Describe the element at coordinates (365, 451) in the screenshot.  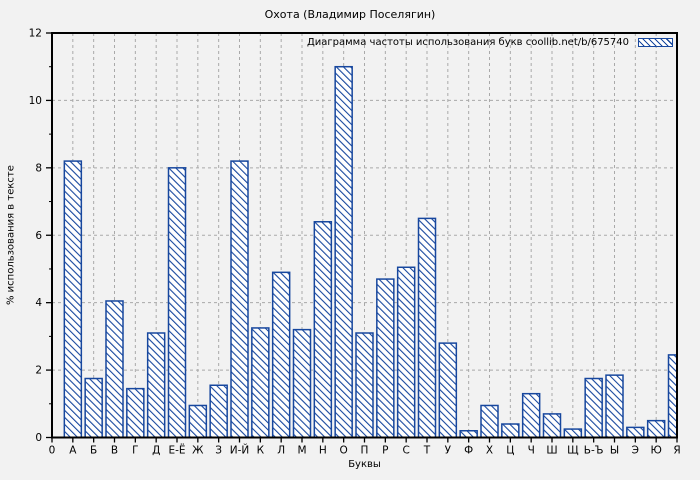
I see `x-tick-label: П` at that location.